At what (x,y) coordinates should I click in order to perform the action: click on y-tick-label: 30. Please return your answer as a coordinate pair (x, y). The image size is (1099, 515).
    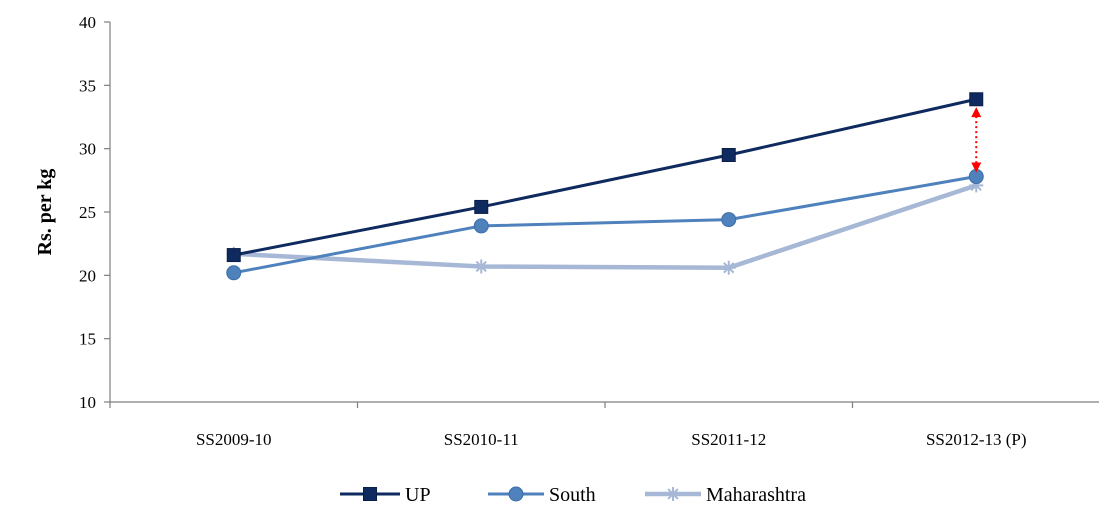
    Looking at the image, I should click on (87, 149).